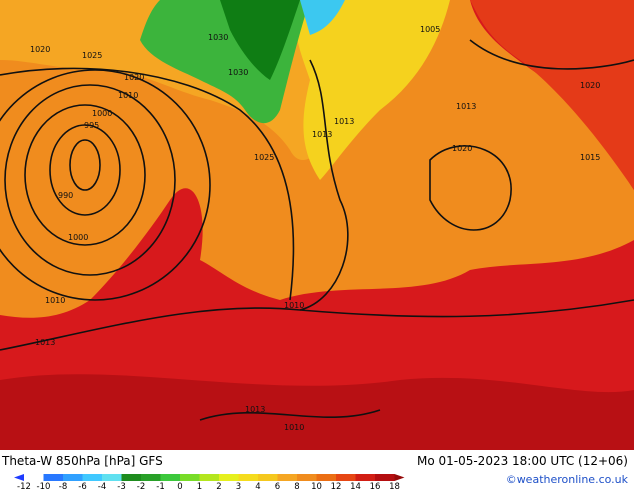 The height and width of the screenshot is (494, 634). Describe the element at coordinates (121, 486) in the screenshot. I see `legend-label: -3` at that location.